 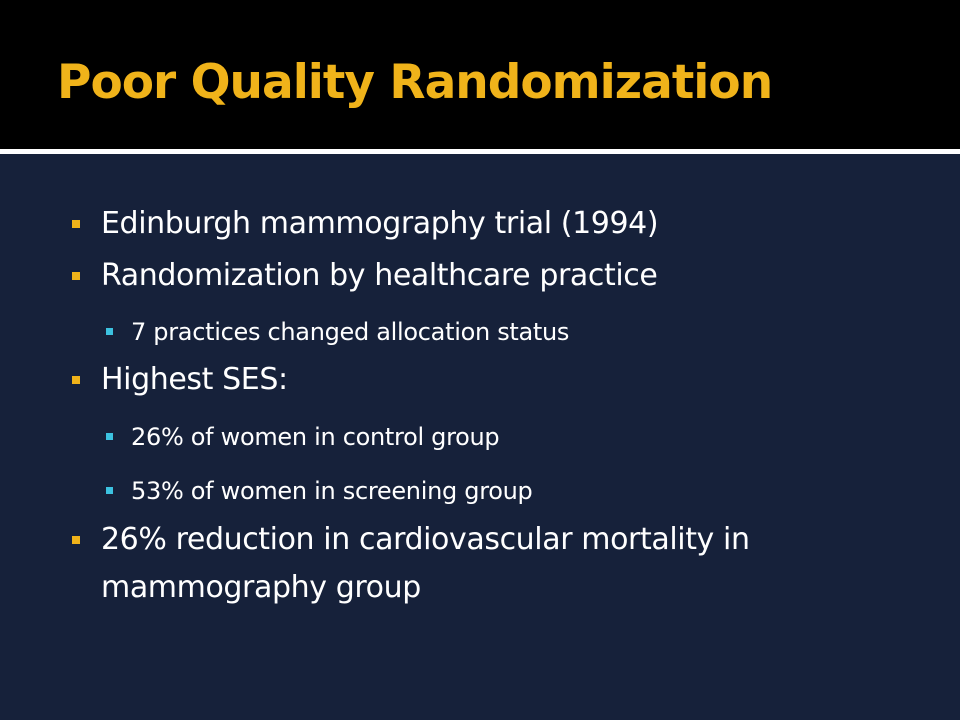 What do you see at coordinates (315, 437) in the screenshot?
I see `sub-bullet-text: 26% of women in control group` at bounding box center [315, 437].